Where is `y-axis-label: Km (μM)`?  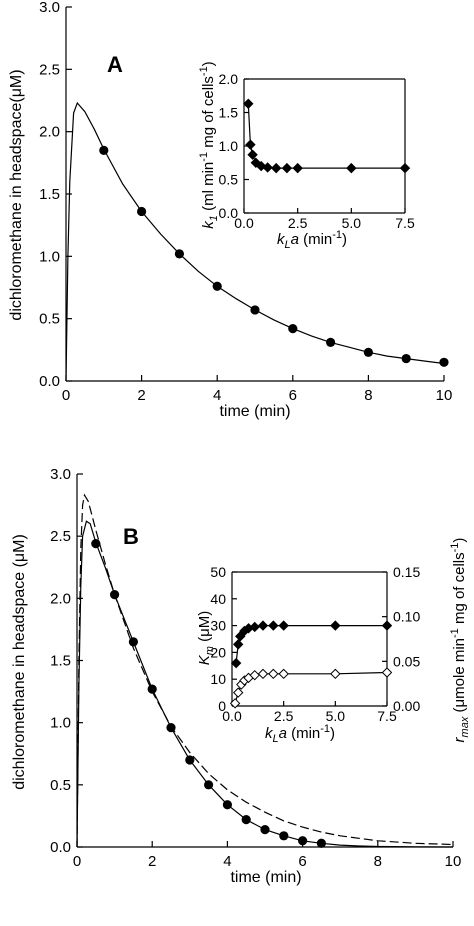 y-axis-label: Km (μM) is located at coordinates (206, 638).